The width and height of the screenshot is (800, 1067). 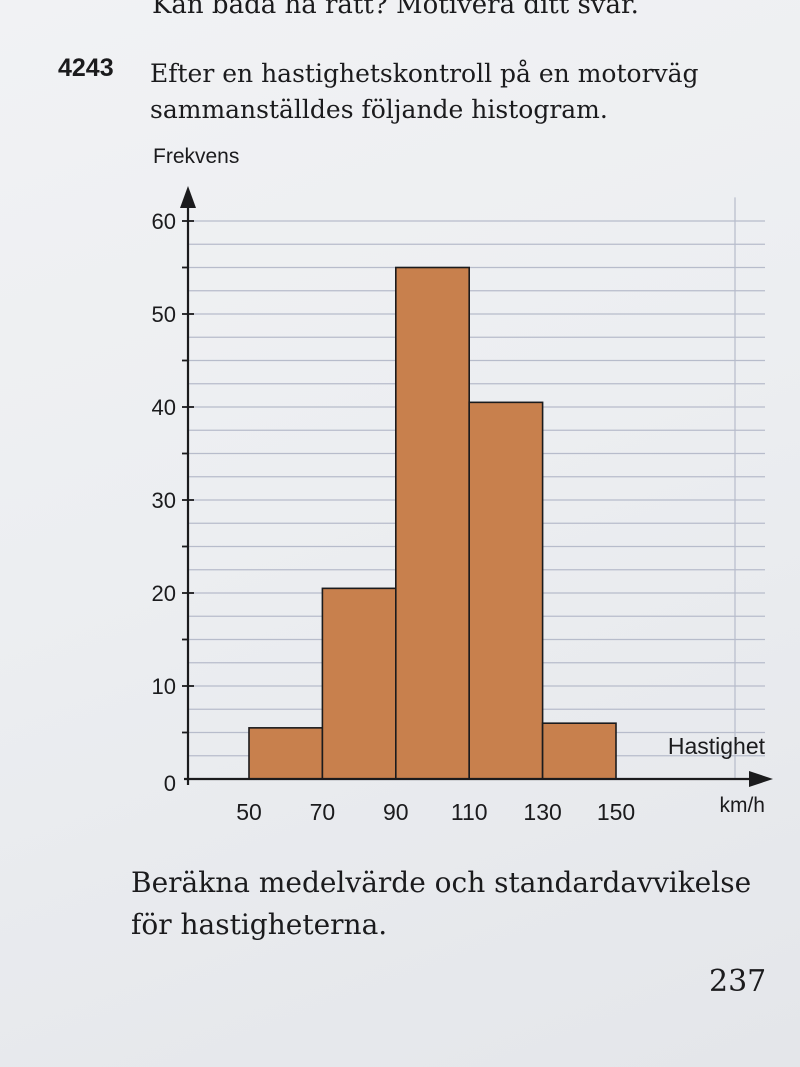 What do you see at coordinates (170, 783) in the screenshot?
I see `y-tick-label: 0` at bounding box center [170, 783].